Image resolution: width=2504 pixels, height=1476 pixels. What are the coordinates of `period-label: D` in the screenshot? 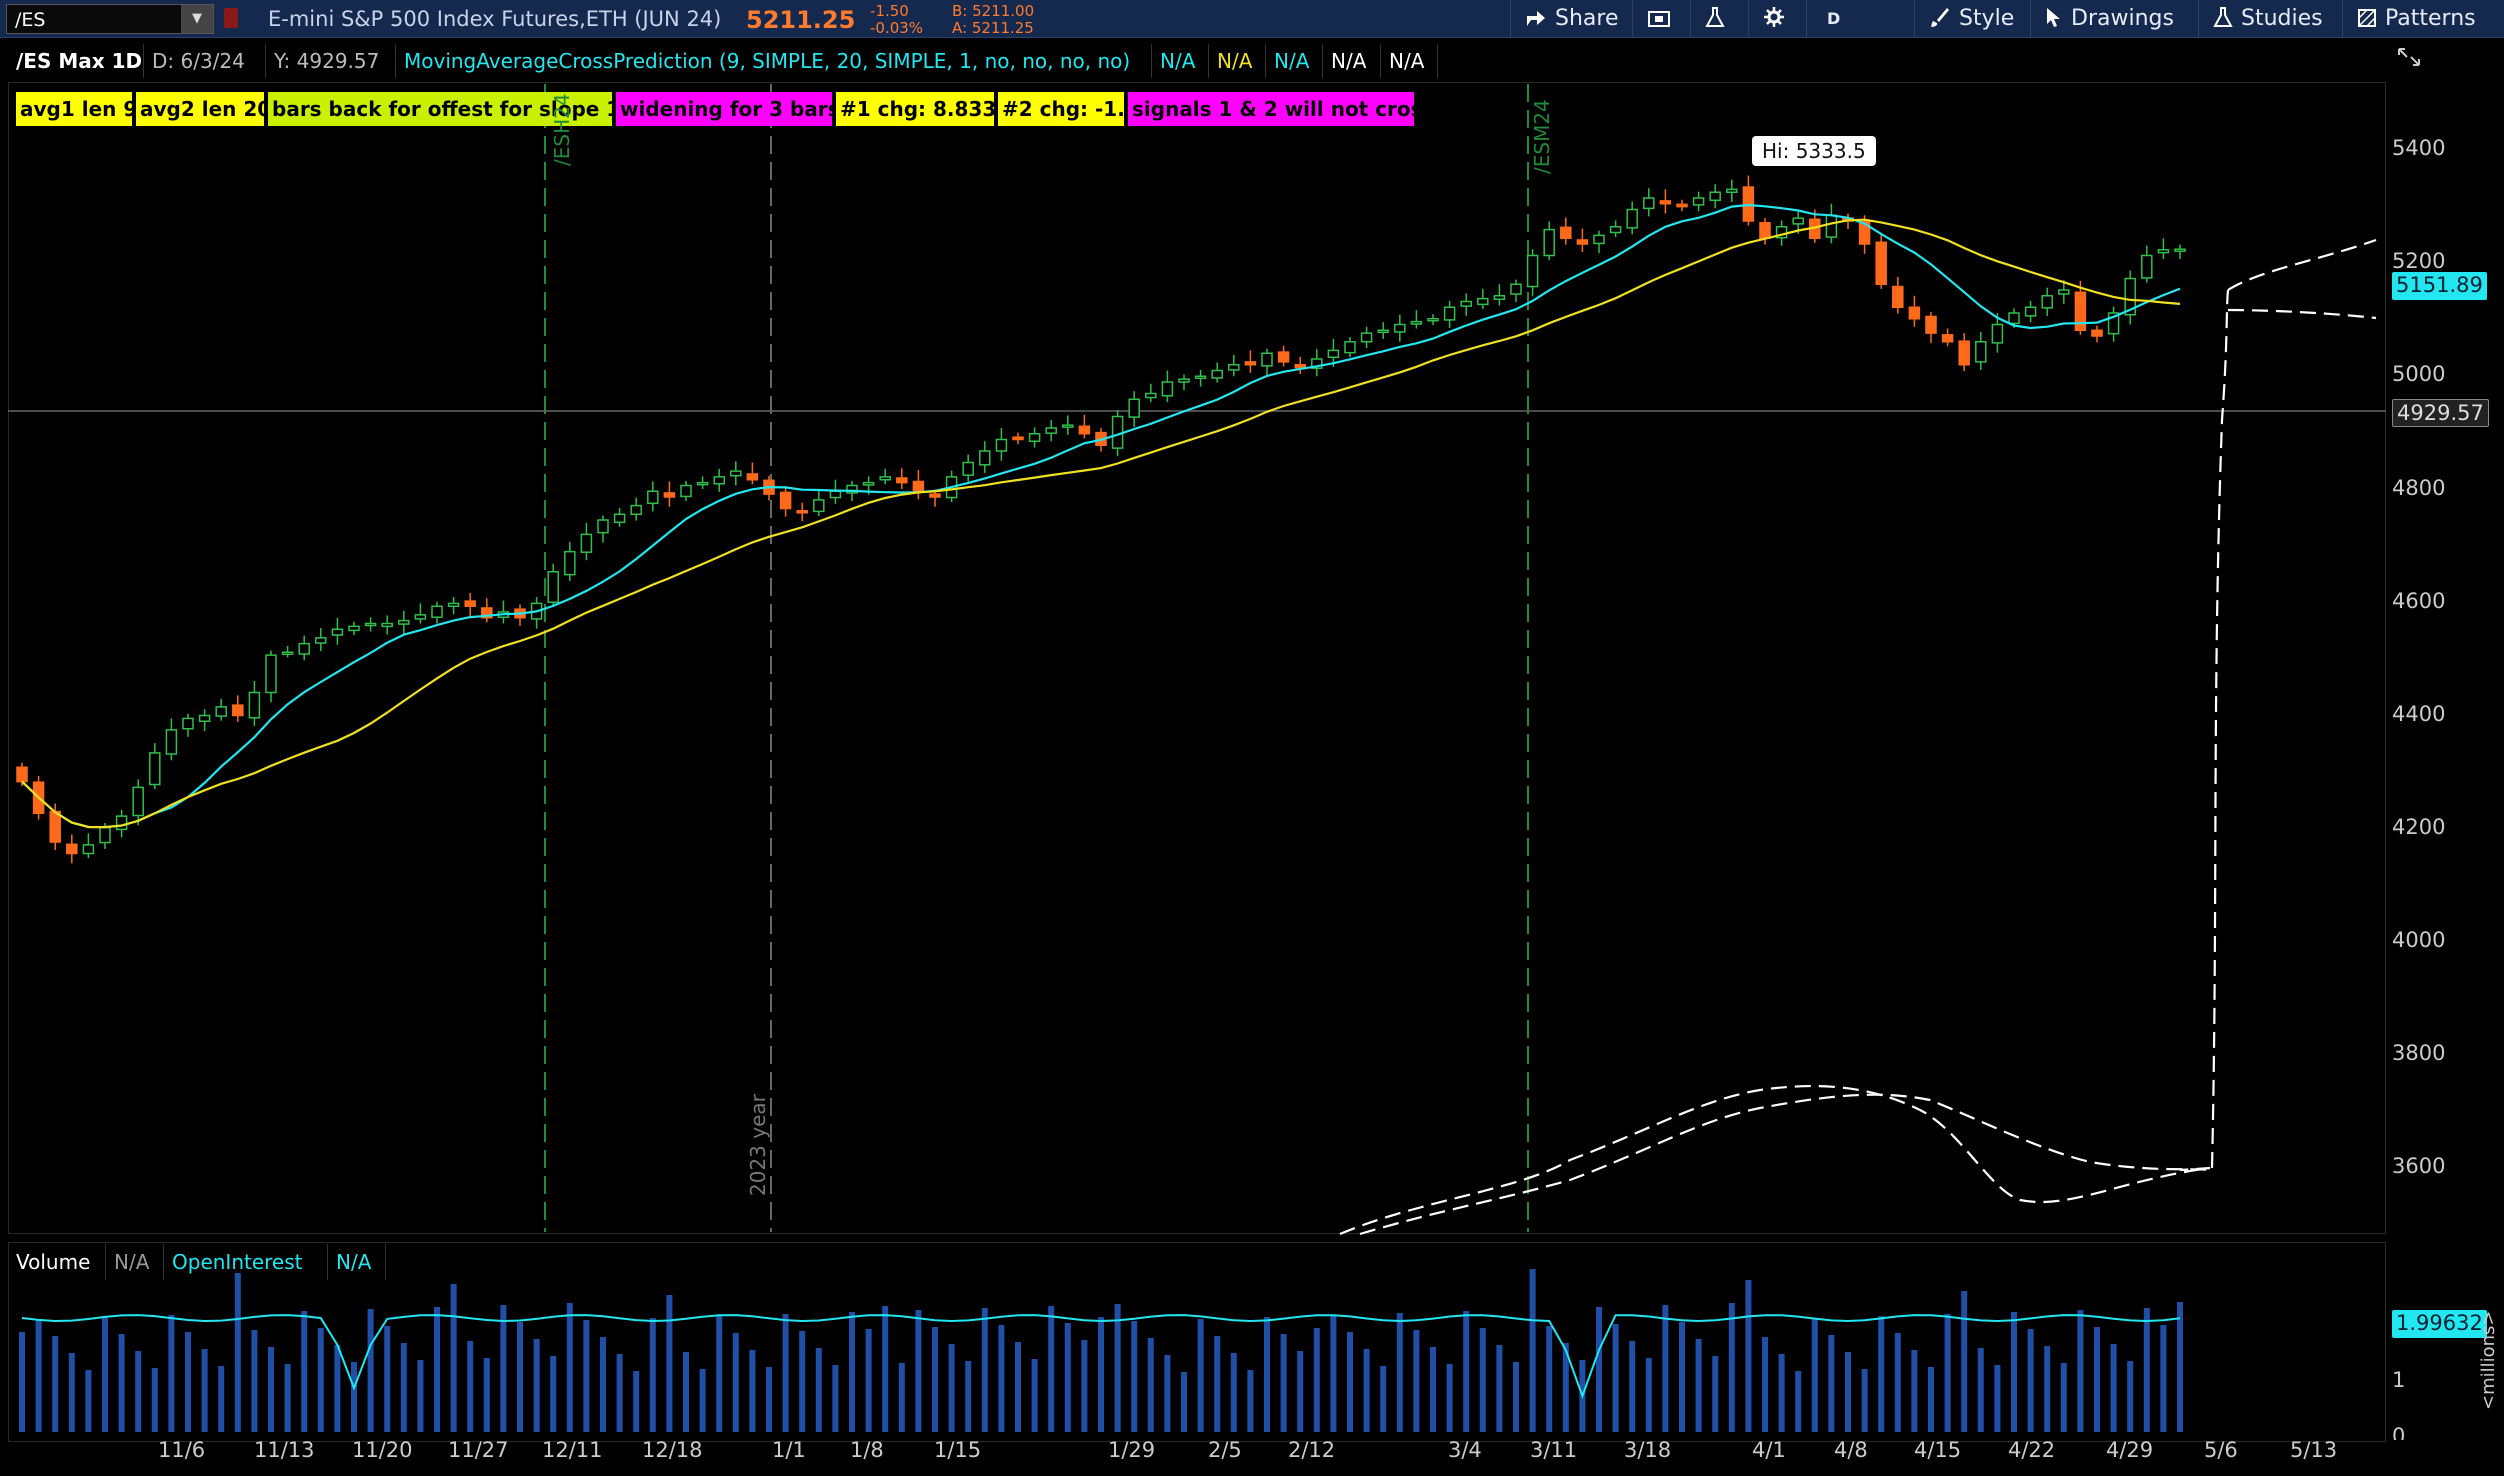 It's located at (1834, 18).